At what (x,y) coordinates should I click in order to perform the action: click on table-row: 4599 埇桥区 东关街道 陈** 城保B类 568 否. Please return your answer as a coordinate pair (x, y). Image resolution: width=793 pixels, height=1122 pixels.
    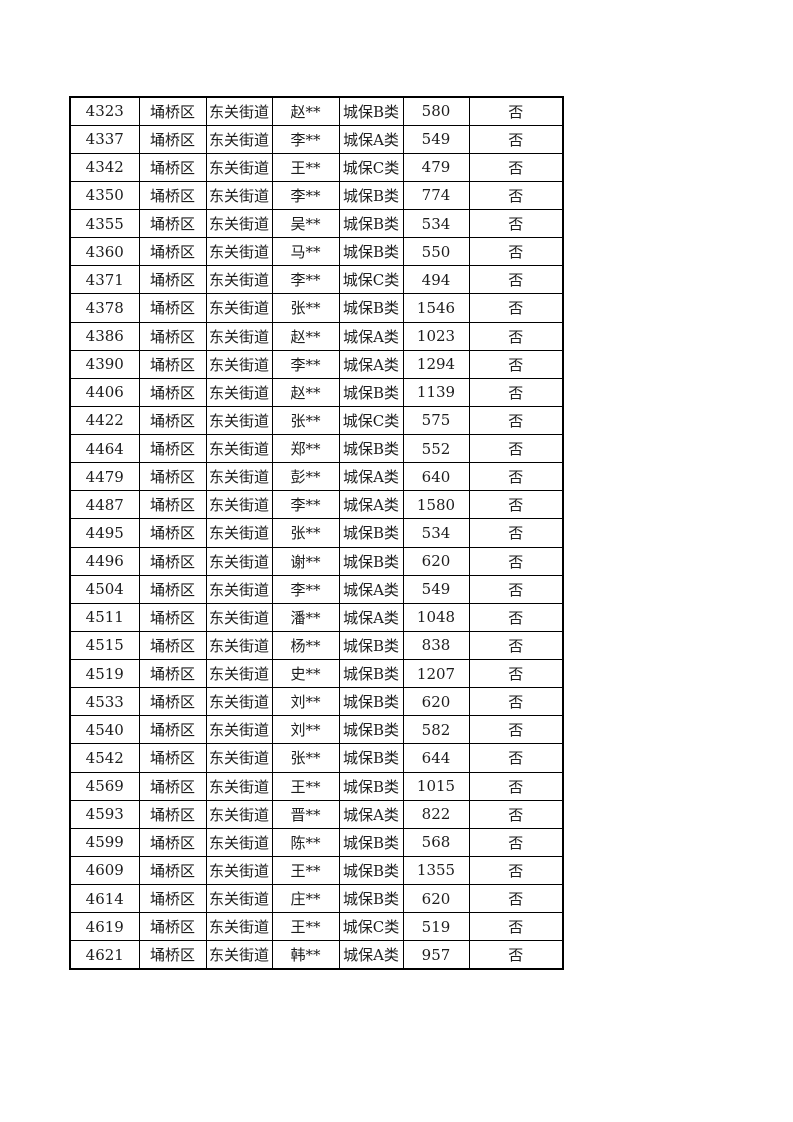
    Looking at the image, I should click on (316, 842).